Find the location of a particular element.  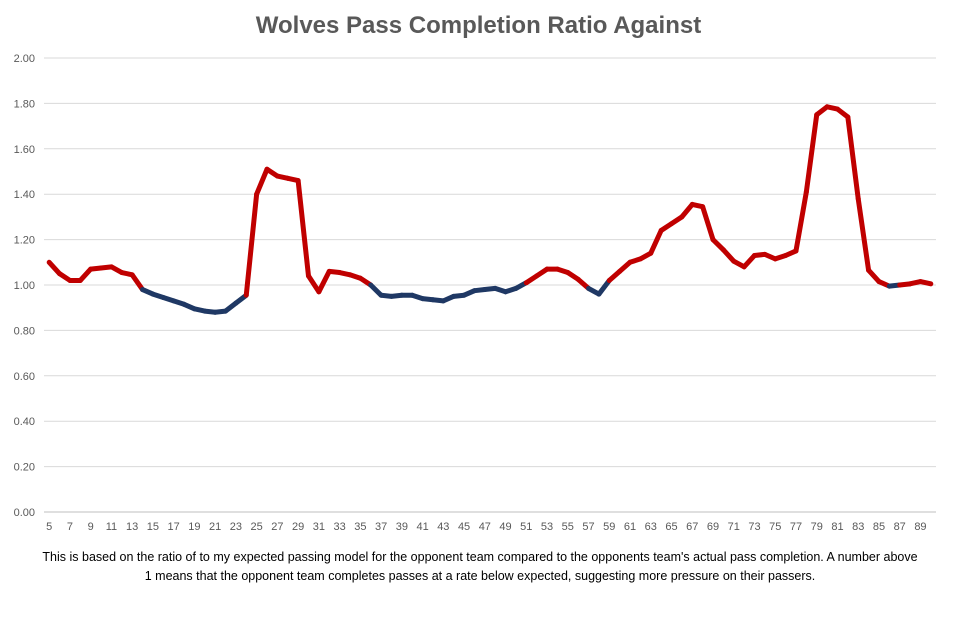

x-tick-label: 75 is located at coordinates (775, 527).